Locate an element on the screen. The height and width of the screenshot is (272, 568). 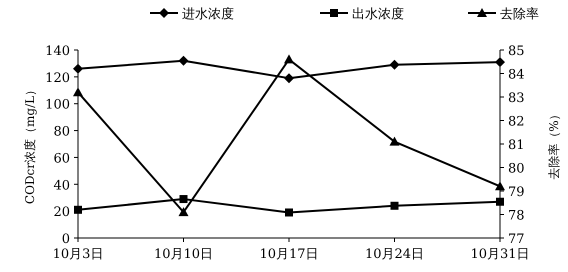
x-tick-label: 10月10日 is located at coordinates (184, 254).